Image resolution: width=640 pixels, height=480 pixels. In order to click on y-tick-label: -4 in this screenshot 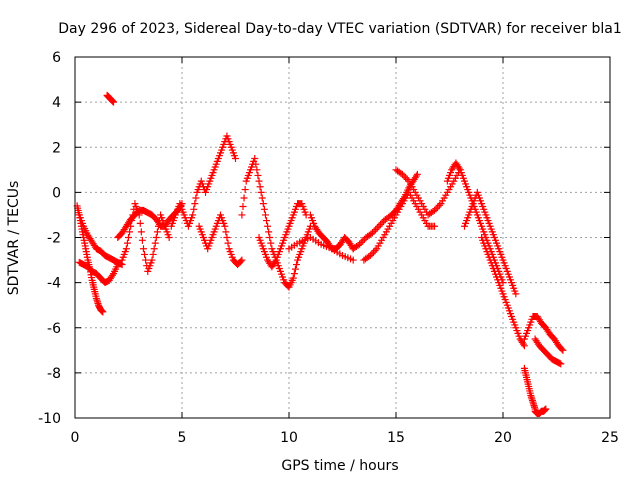, I will do `click(54, 284)`.